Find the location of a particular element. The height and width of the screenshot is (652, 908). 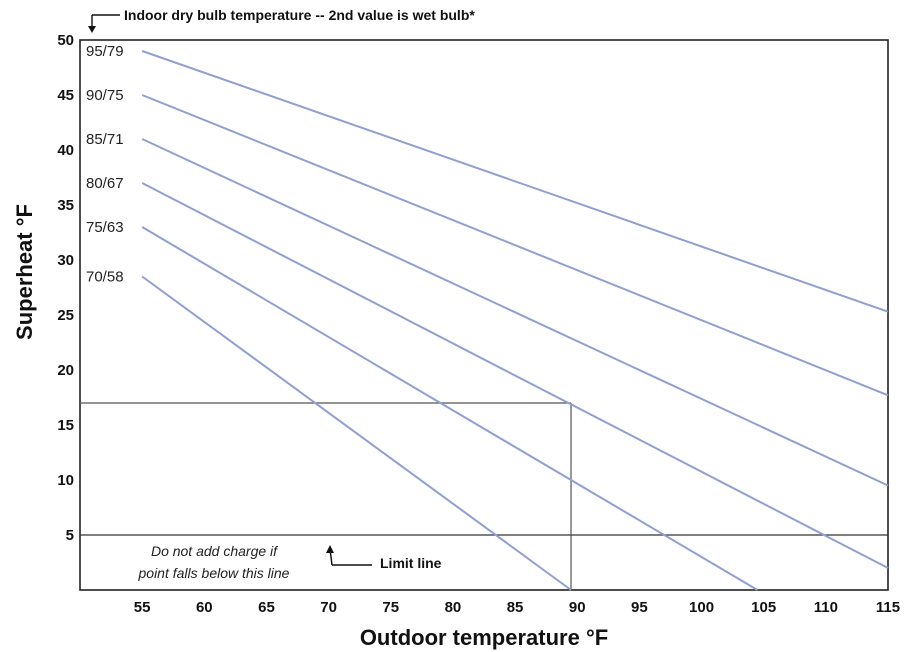

y-tick-label-3: 20 is located at coordinates (65, 370).